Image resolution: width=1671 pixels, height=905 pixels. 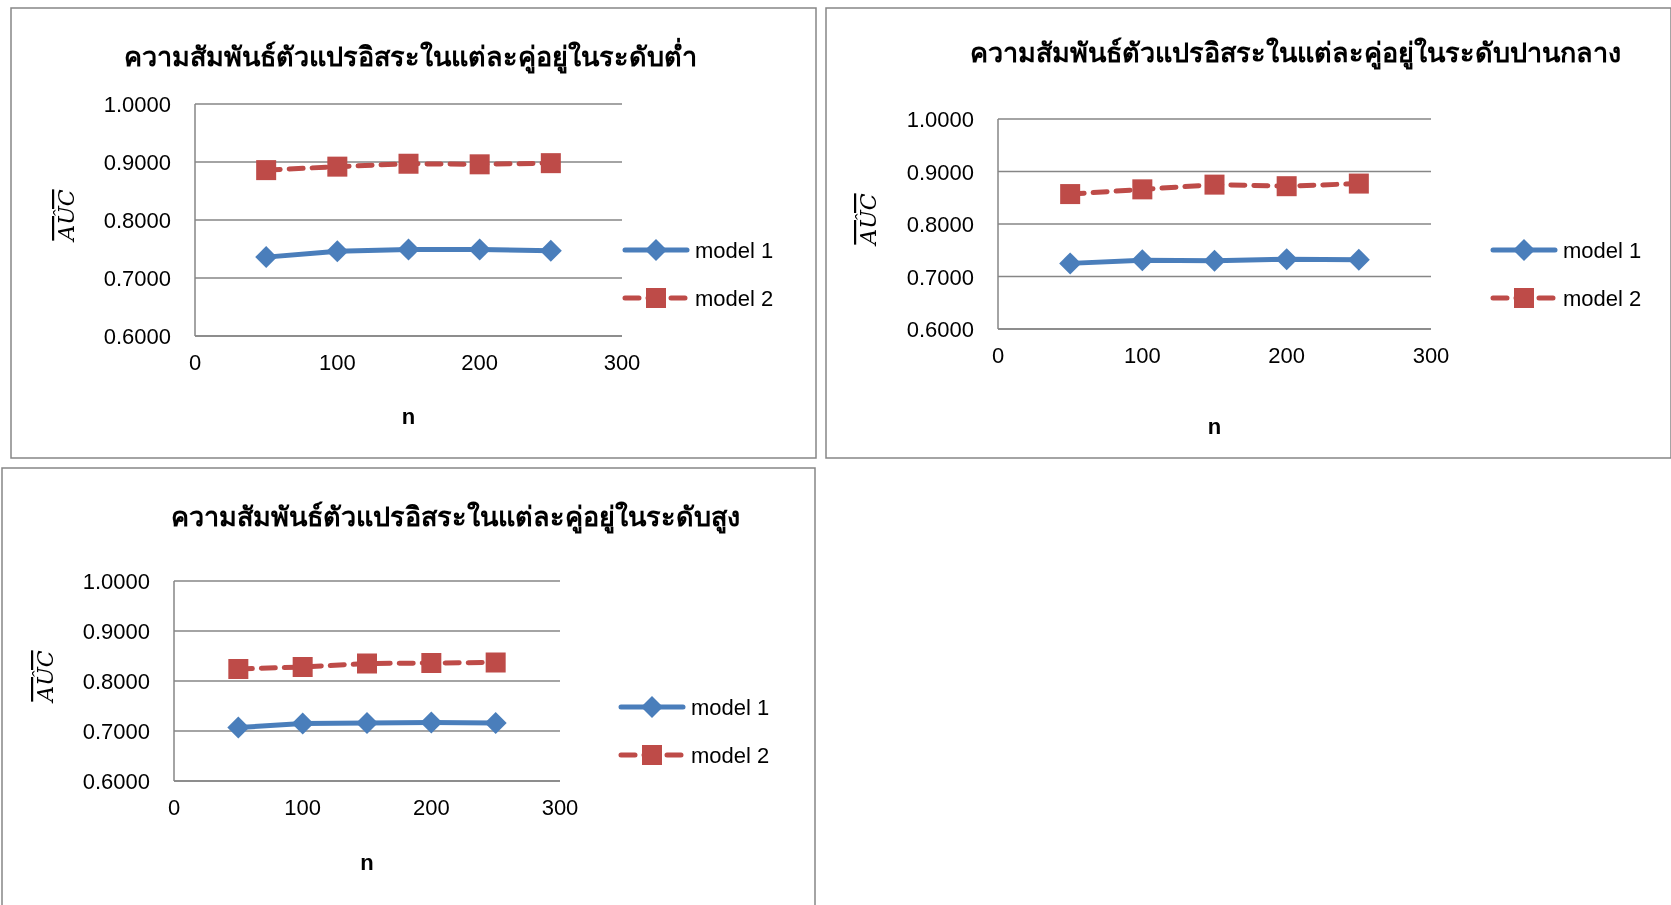 I want to click on chart-title: ความสัมพันธ์ตัวแปรอิสระในแต่ละคู่อยู่ในระดับปานกลาง, so click(x=1295, y=53).